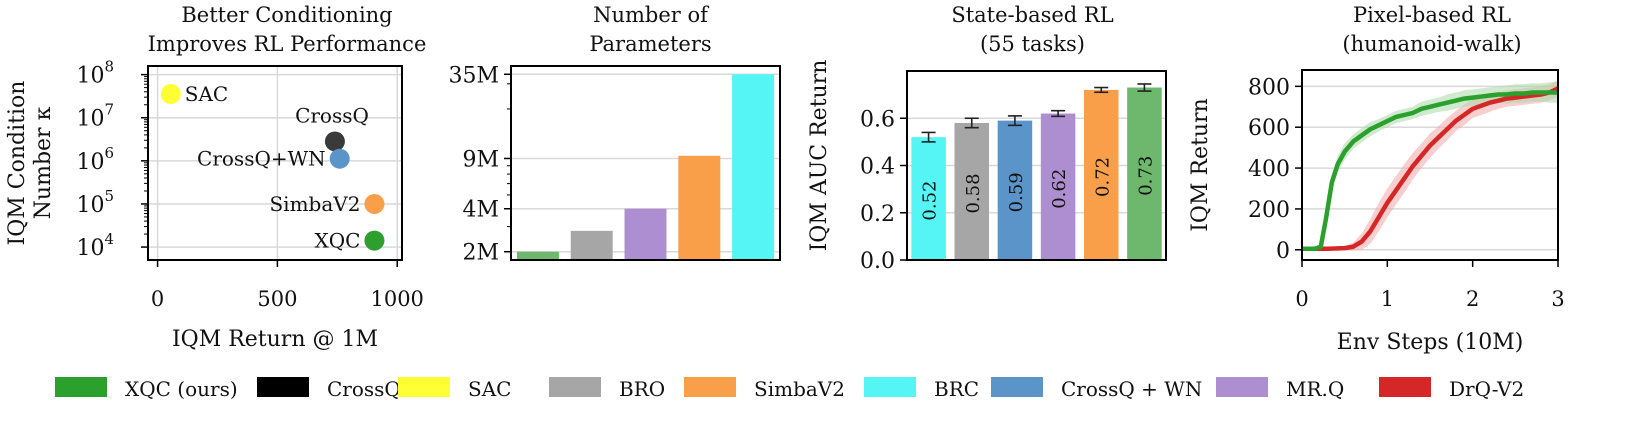 This screenshot has height=441, width=1633. I want to click on y-tick-label: 400, so click(1269, 169).